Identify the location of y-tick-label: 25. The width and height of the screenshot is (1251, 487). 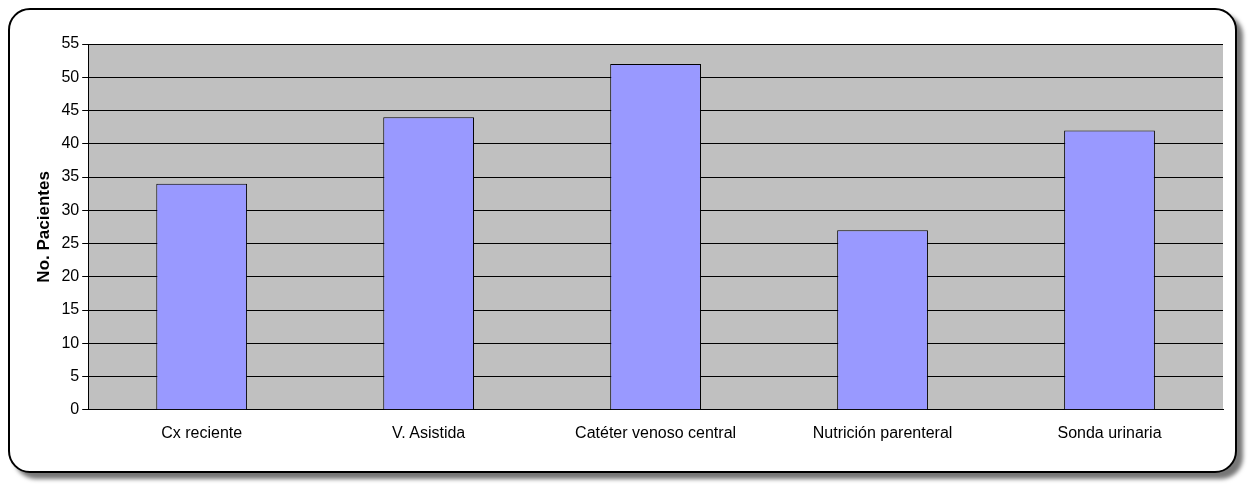
(70, 242).